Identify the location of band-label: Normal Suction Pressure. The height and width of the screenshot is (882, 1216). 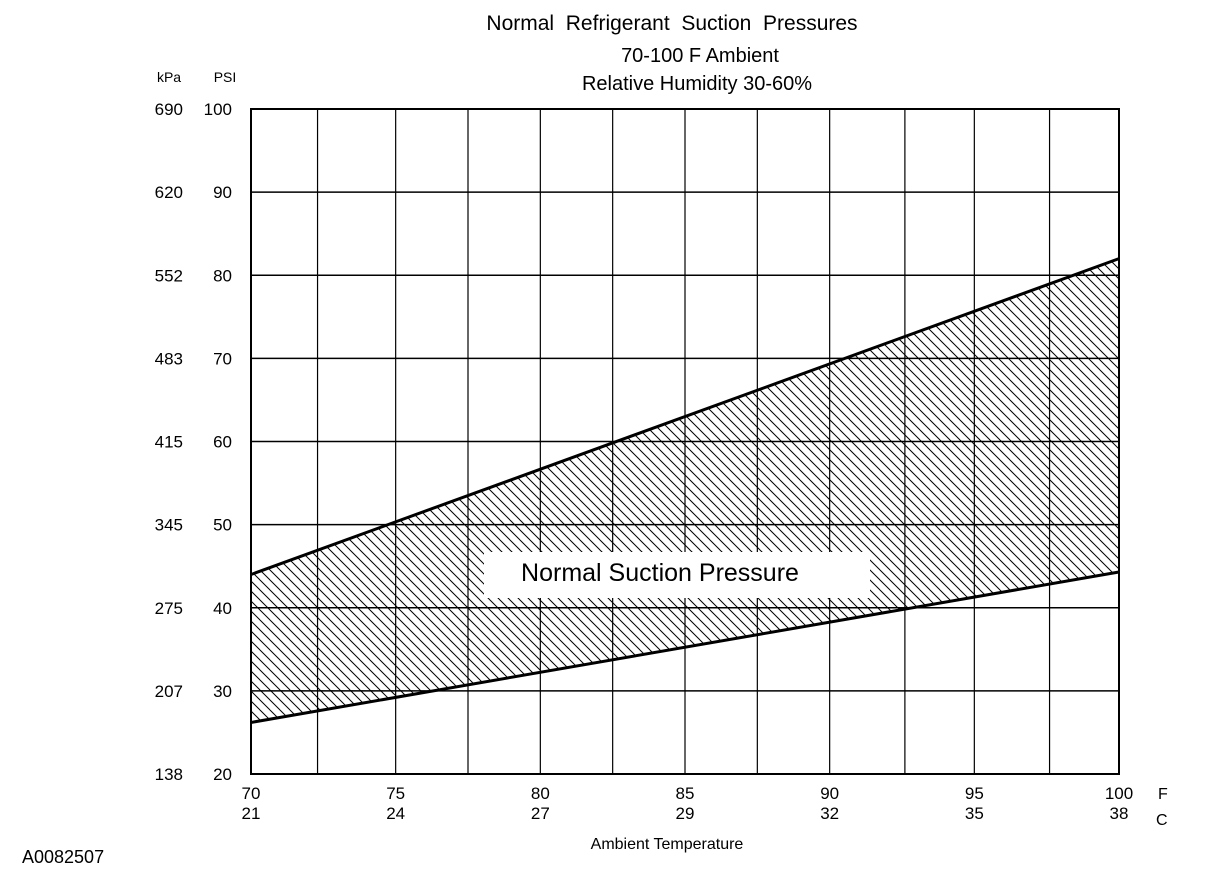
(660, 573).